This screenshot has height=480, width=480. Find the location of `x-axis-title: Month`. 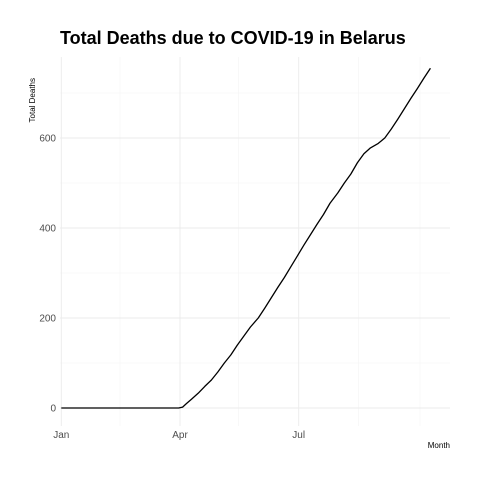

x-axis-title: Month is located at coordinates (439, 445).